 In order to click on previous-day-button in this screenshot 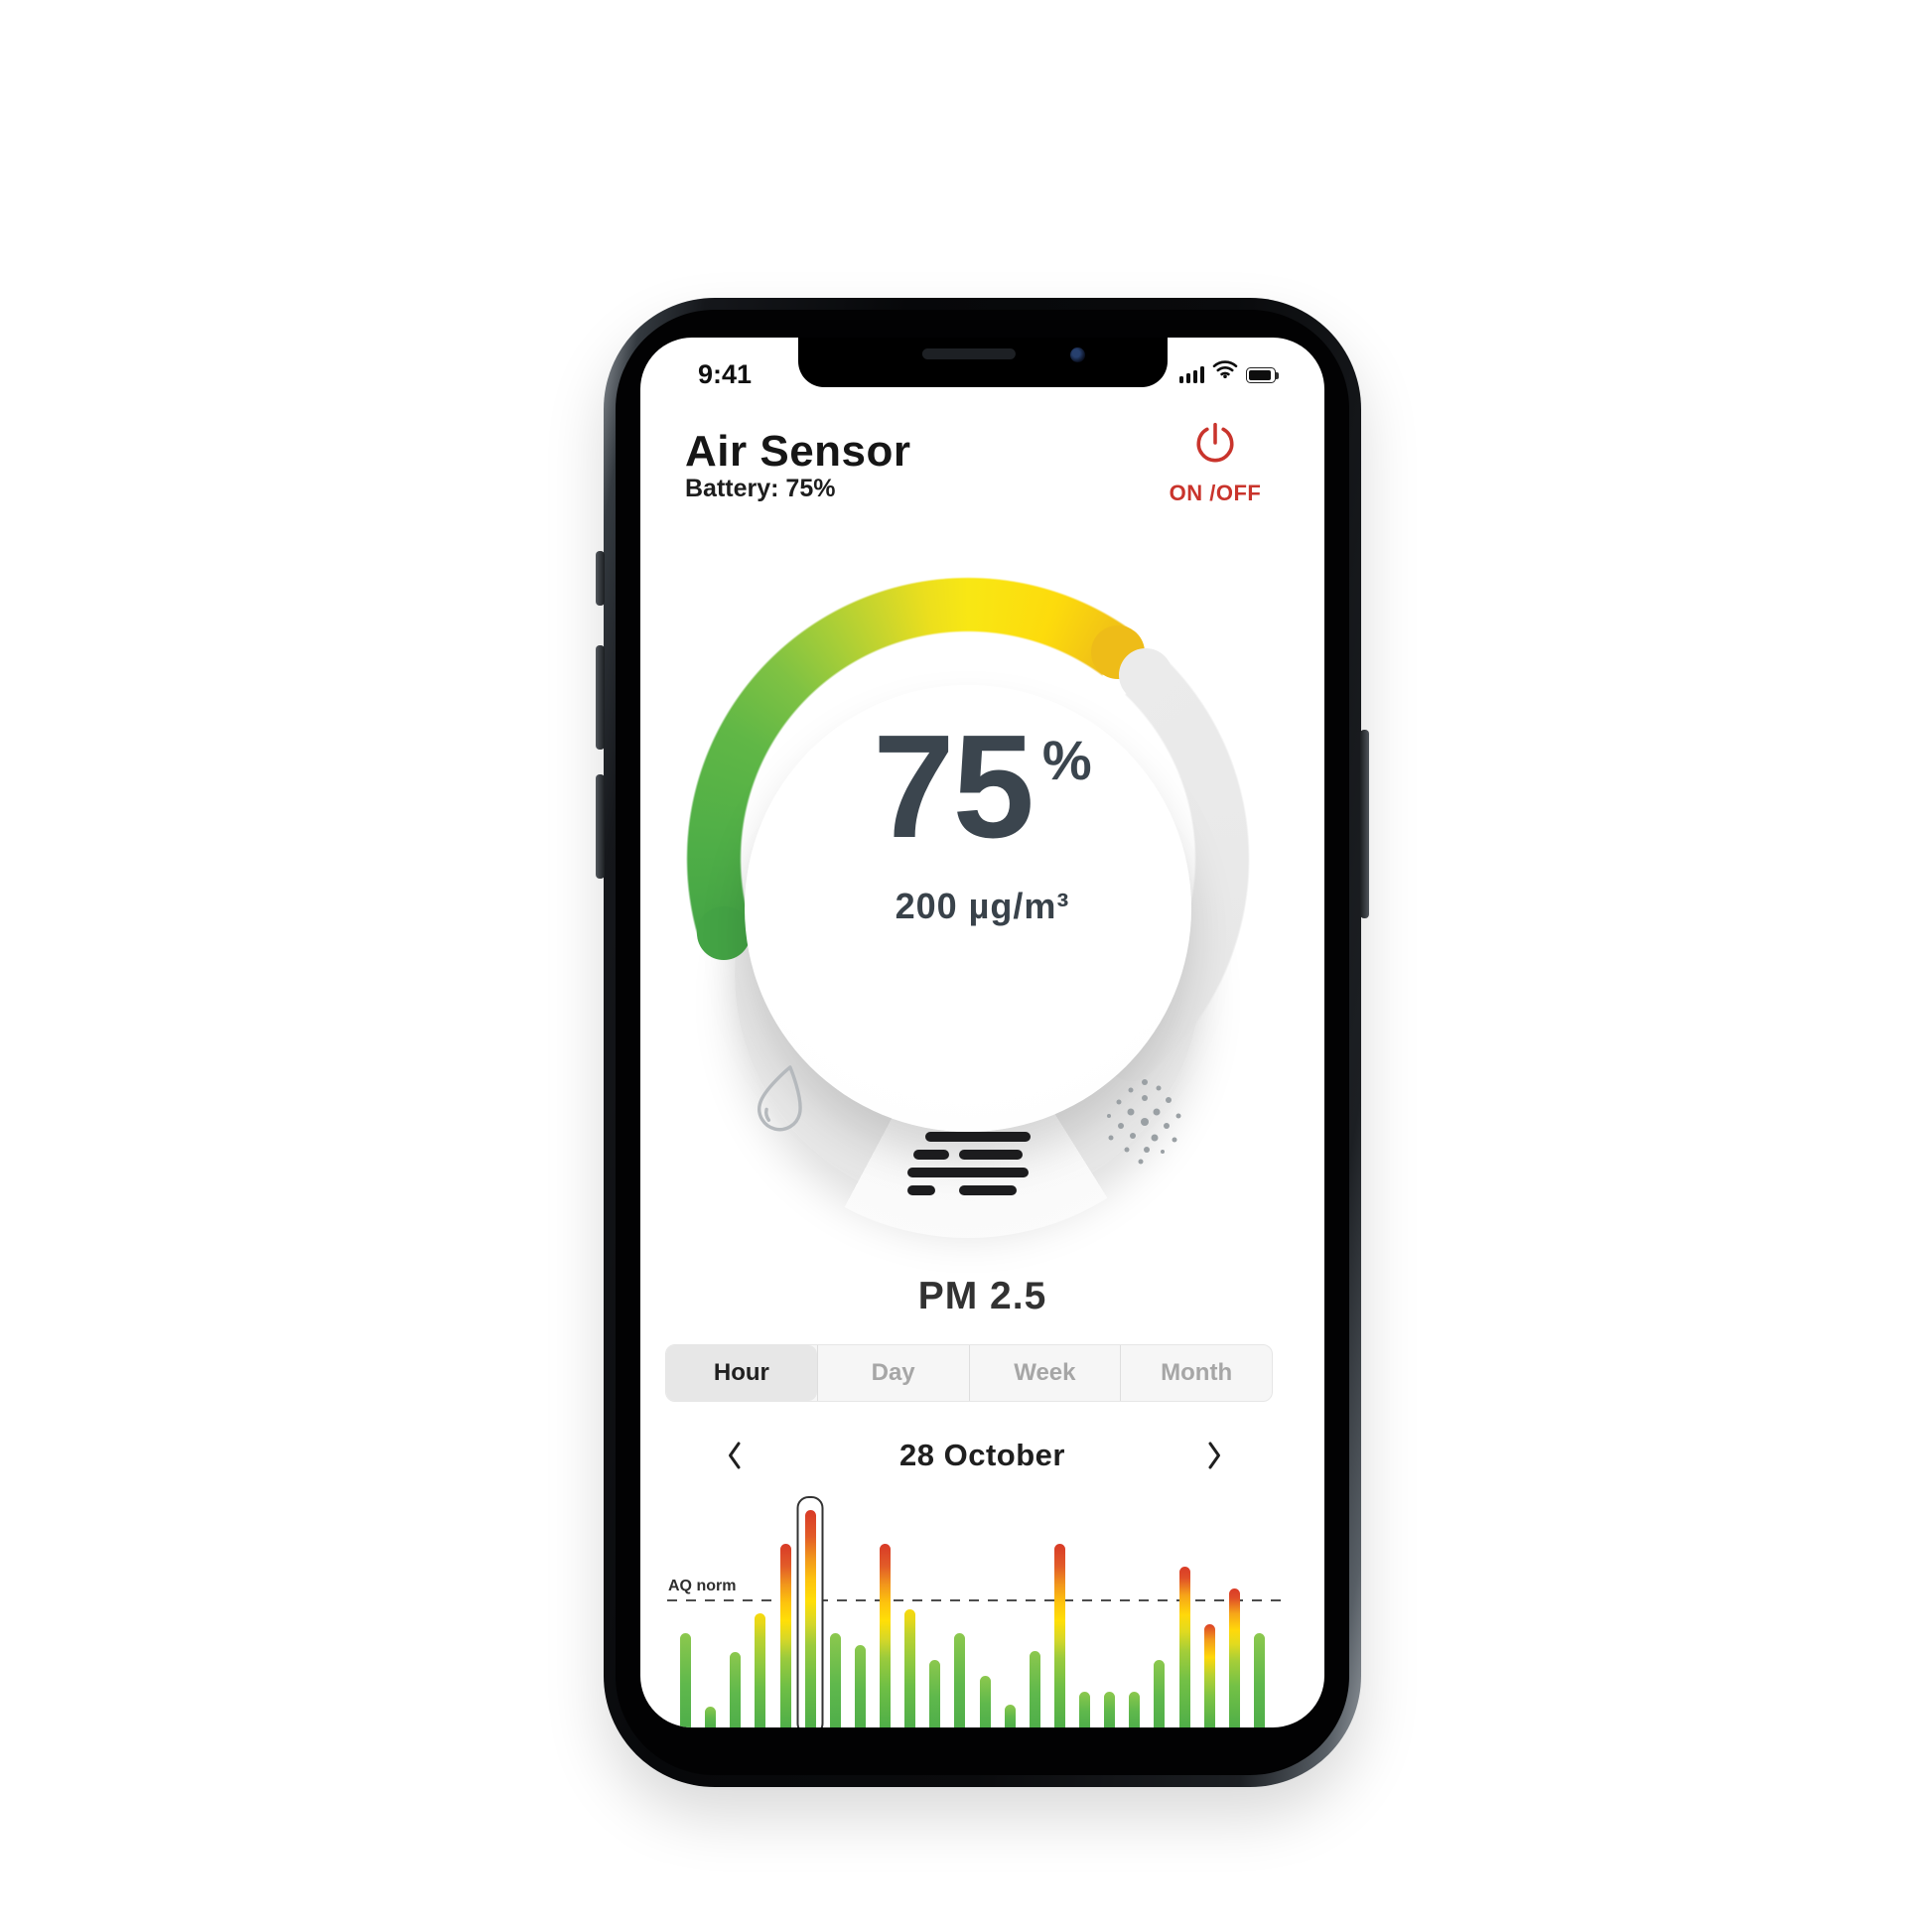, I will do `click(735, 1456)`.